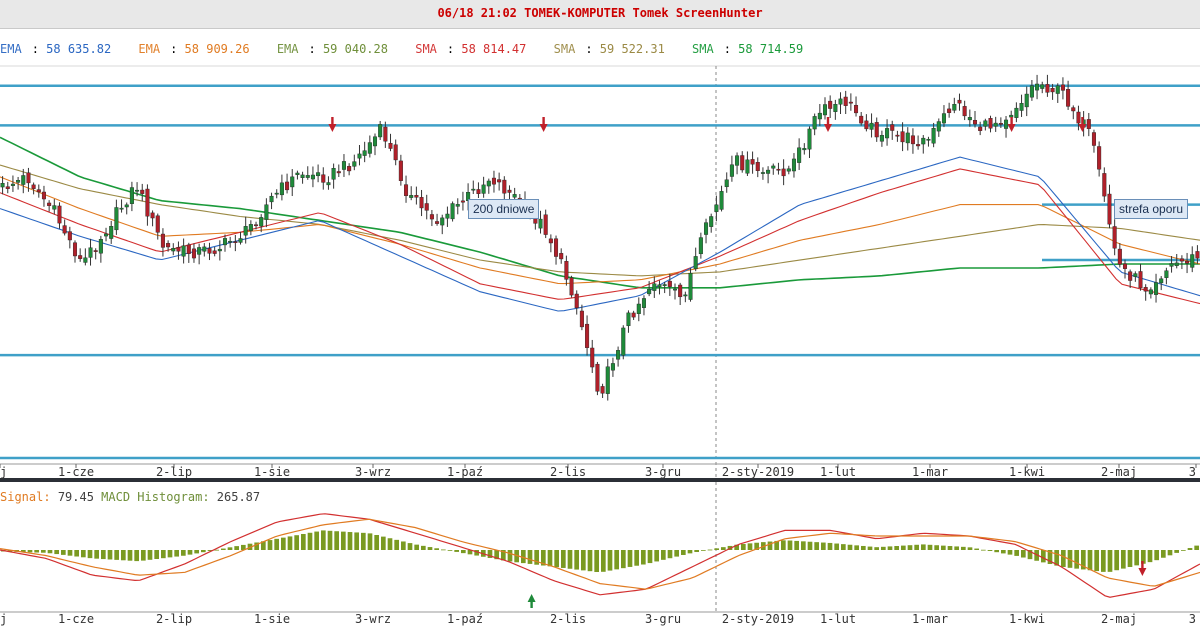 This screenshot has height=630, width=1200. What do you see at coordinates (703, 49) in the screenshot?
I see `indicator-name: SMA` at bounding box center [703, 49].